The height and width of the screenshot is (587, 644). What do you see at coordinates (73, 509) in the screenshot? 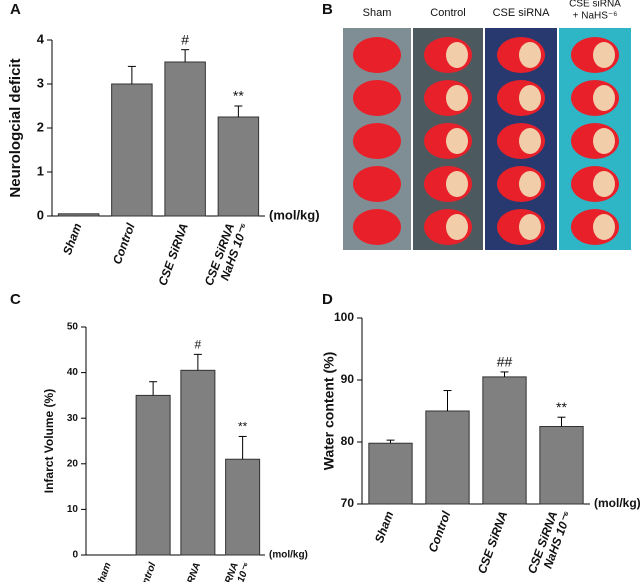
I see `y-tick-label: 10` at bounding box center [73, 509].